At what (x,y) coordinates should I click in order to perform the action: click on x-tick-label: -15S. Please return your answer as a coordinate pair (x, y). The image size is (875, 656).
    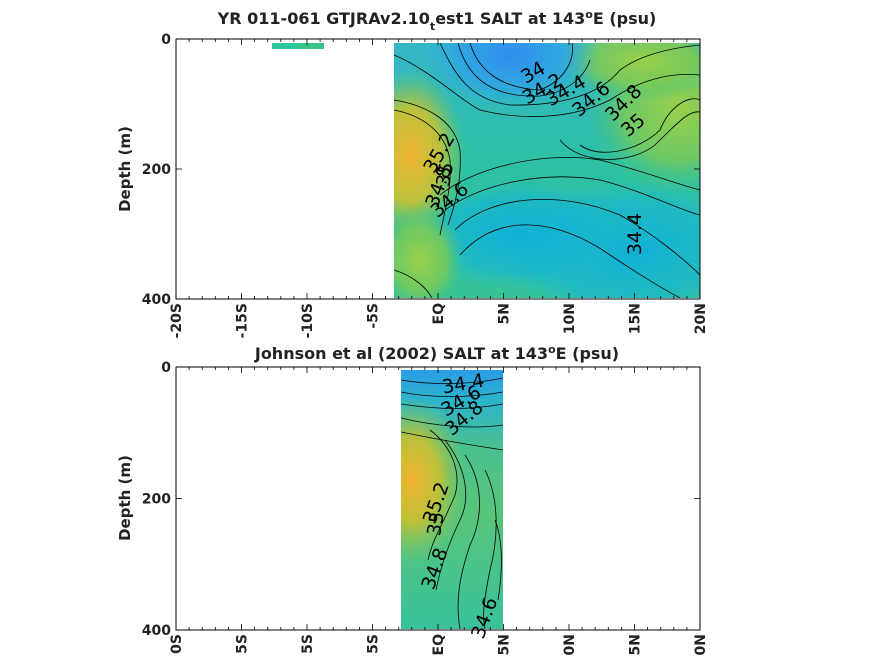
    Looking at the image, I should click on (243, 320).